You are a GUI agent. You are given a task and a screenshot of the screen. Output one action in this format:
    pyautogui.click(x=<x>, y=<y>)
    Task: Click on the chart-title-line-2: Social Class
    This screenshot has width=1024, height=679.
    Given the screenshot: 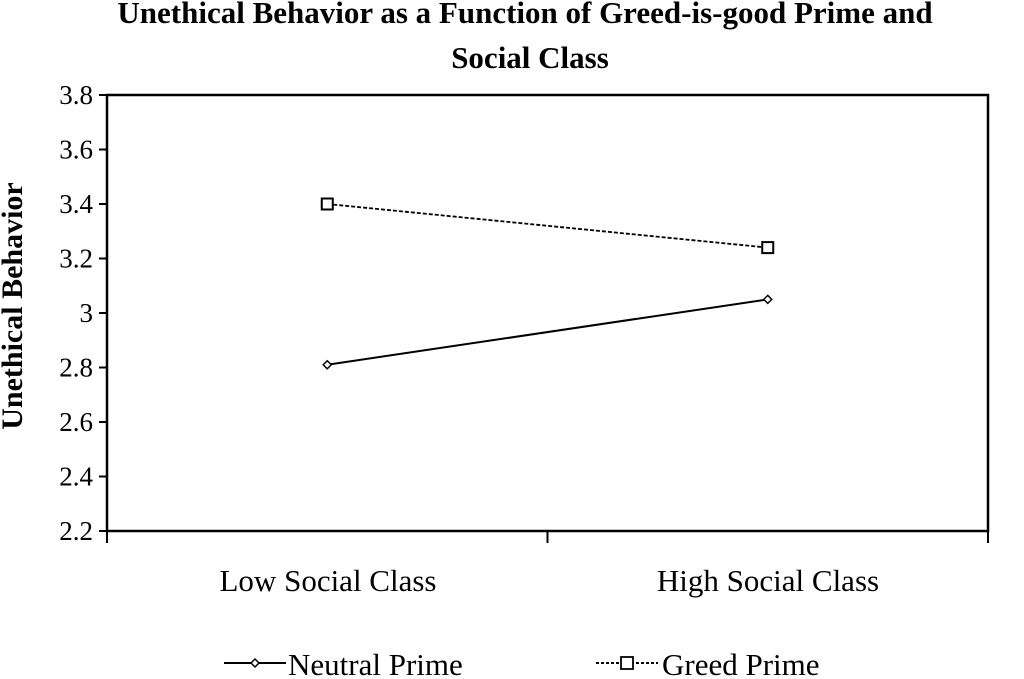 What is the action you would take?
    pyautogui.click(x=530, y=57)
    